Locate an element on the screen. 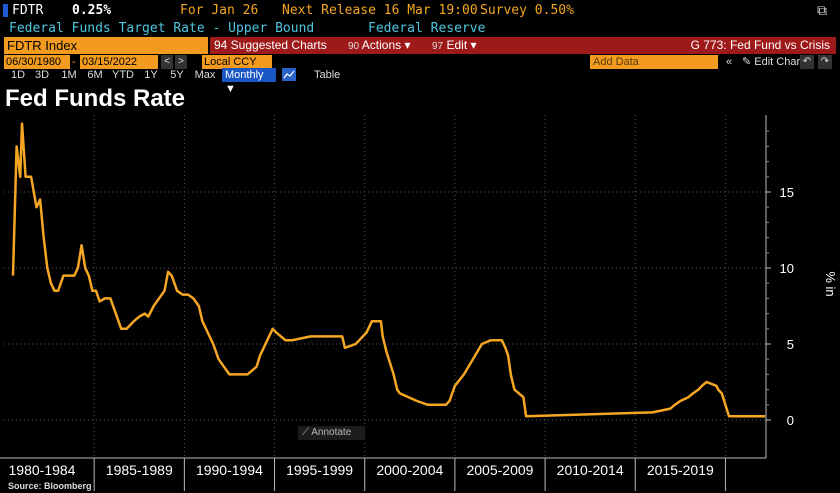 This screenshot has width=840, height=493. y-tick-label: 0 is located at coordinates (790, 420).